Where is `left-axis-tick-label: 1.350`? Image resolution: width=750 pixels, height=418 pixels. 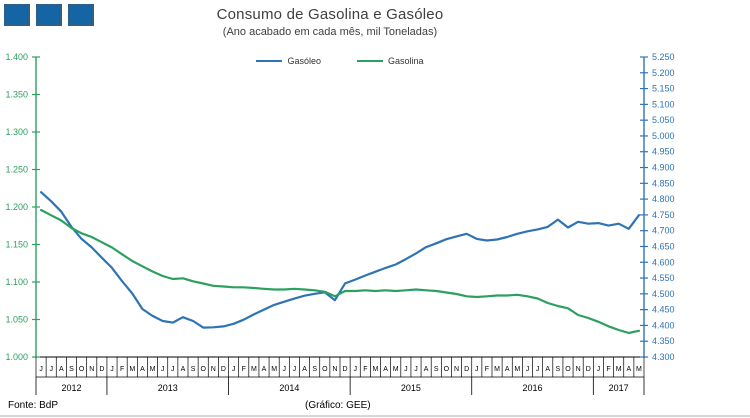
left-axis-tick-label: 1.350 is located at coordinates (16, 95).